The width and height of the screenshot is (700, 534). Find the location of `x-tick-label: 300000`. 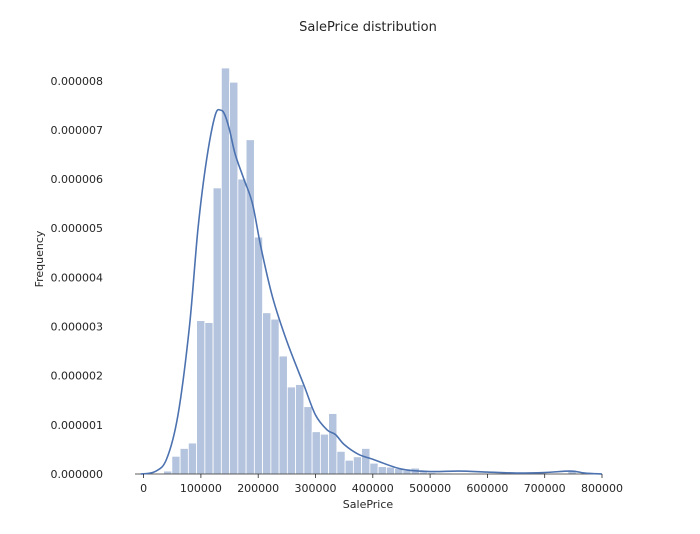

x-tick-label: 300000 is located at coordinates (316, 488).